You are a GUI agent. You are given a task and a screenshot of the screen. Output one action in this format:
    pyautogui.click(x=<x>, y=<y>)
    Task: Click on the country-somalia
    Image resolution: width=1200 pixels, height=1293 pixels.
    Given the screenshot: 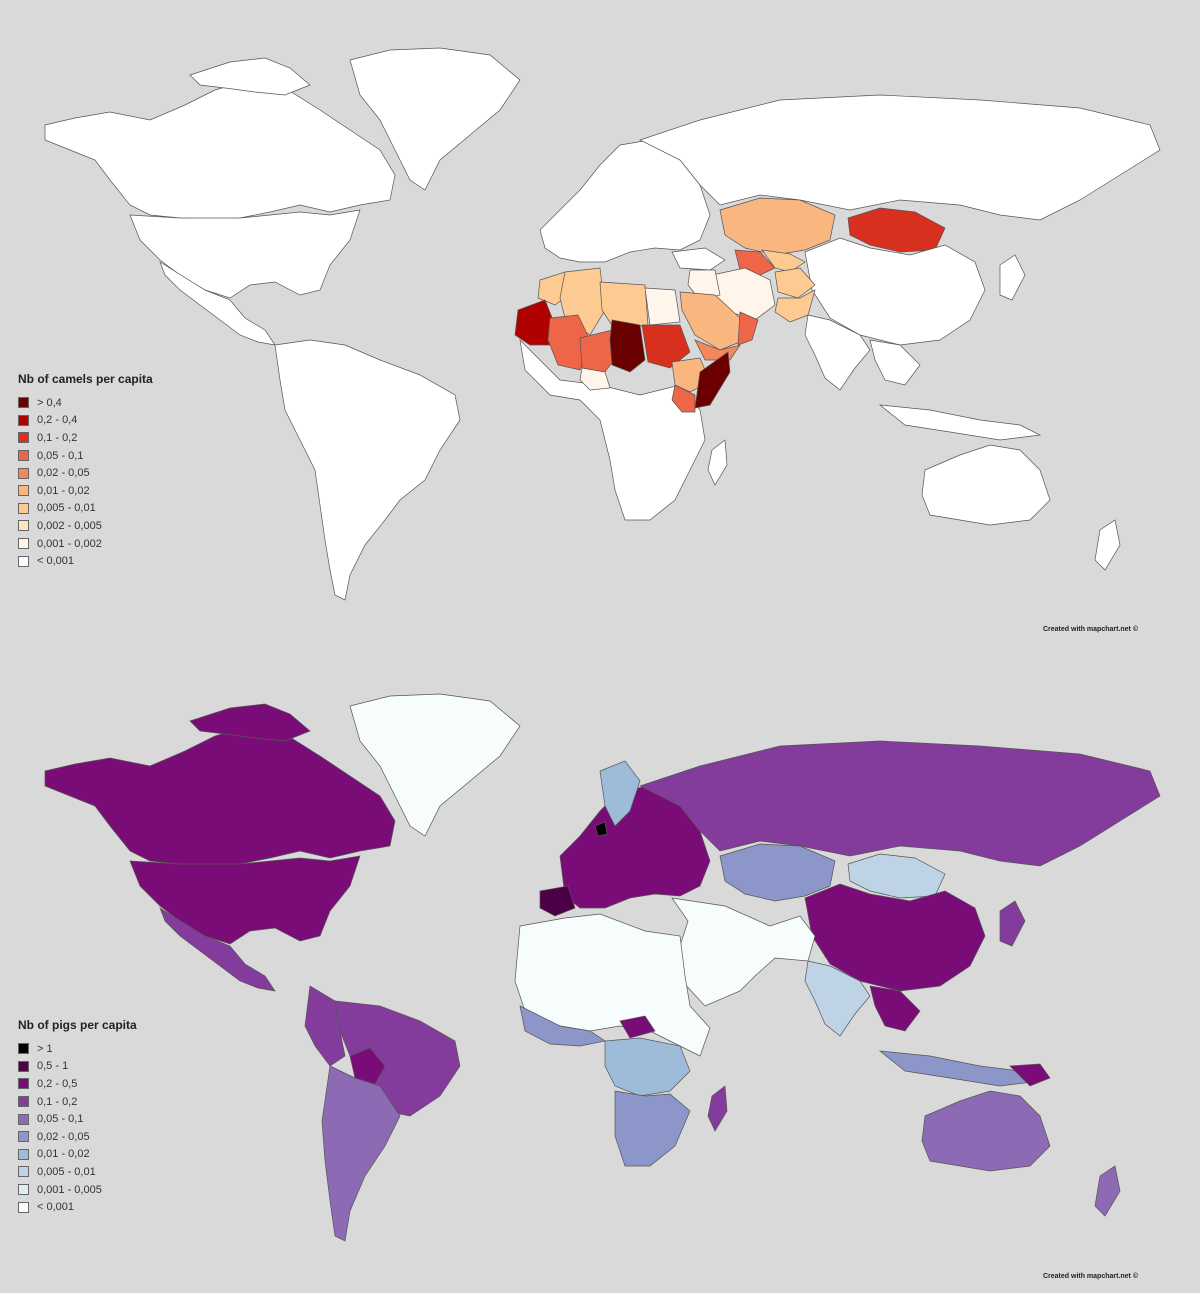 What is the action you would take?
    pyautogui.click(x=712, y=380)
    